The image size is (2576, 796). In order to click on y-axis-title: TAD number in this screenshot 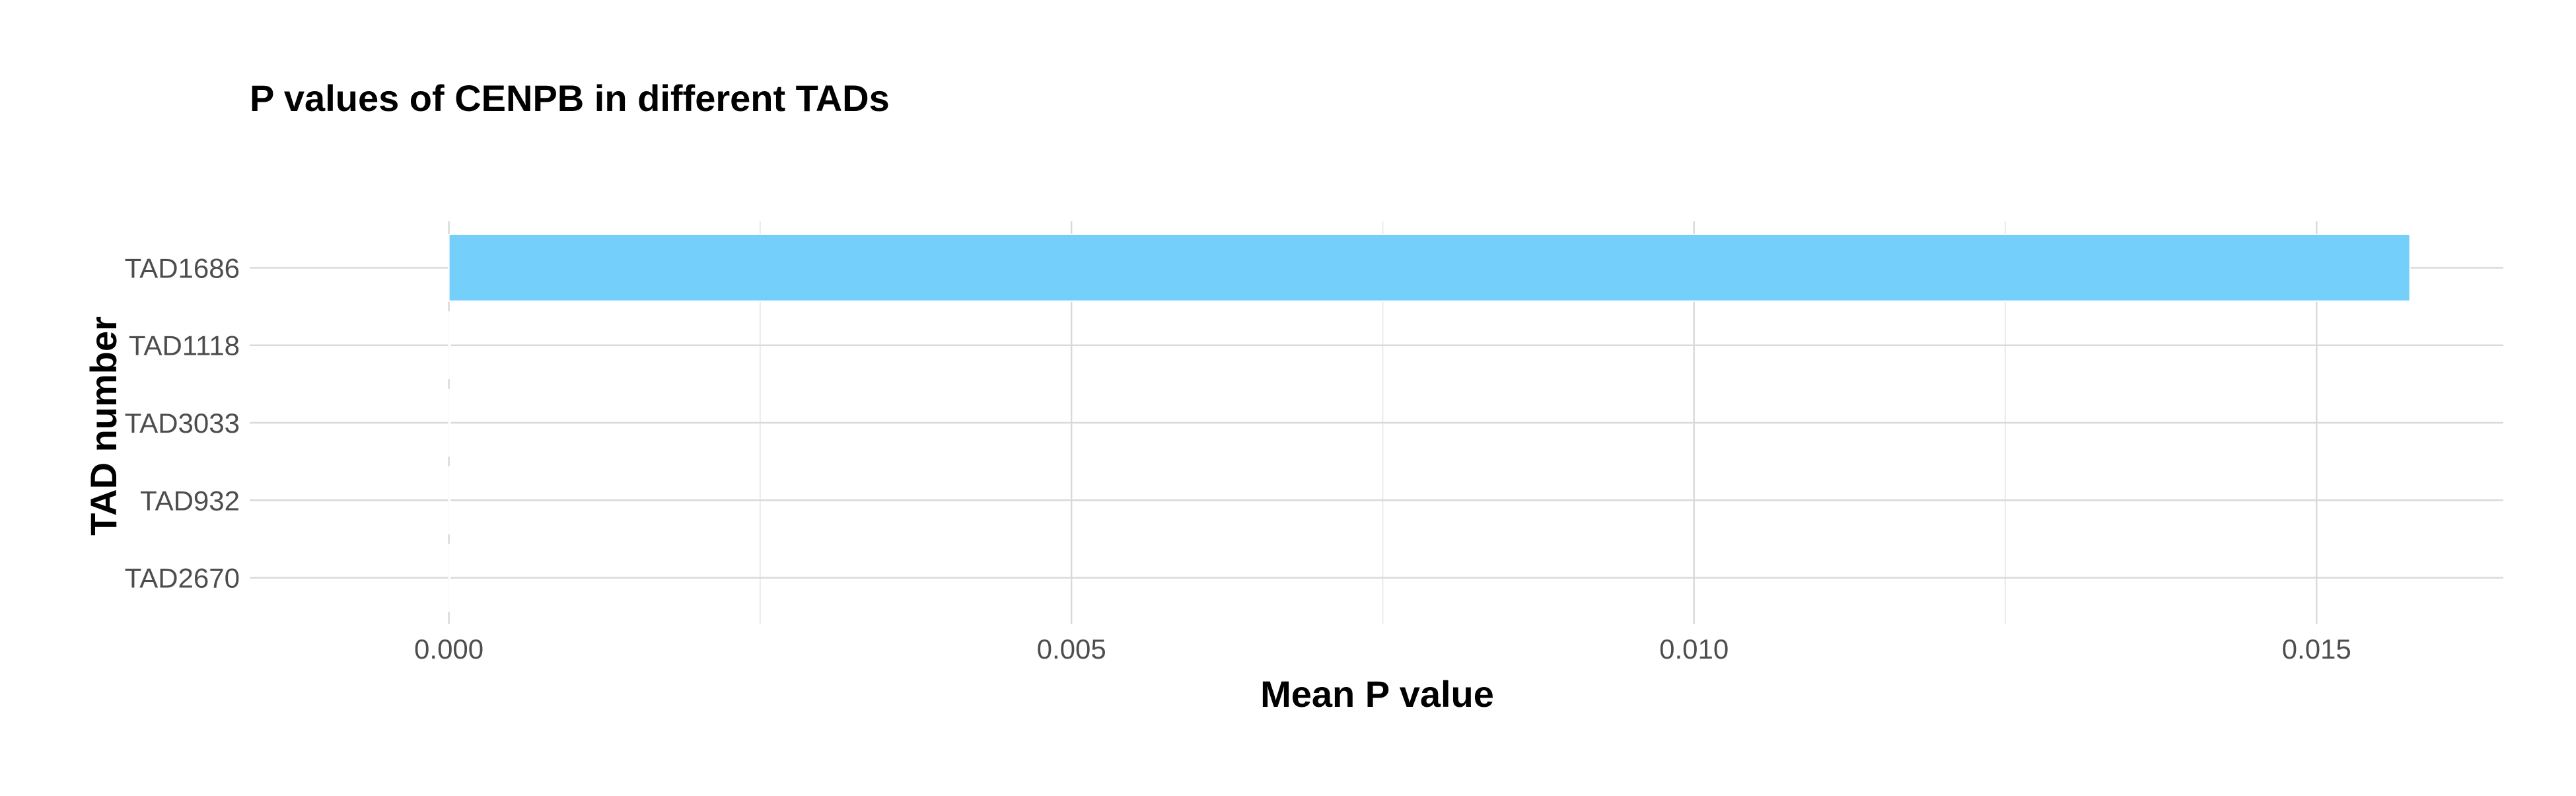, I will do `click(104, 426)`.